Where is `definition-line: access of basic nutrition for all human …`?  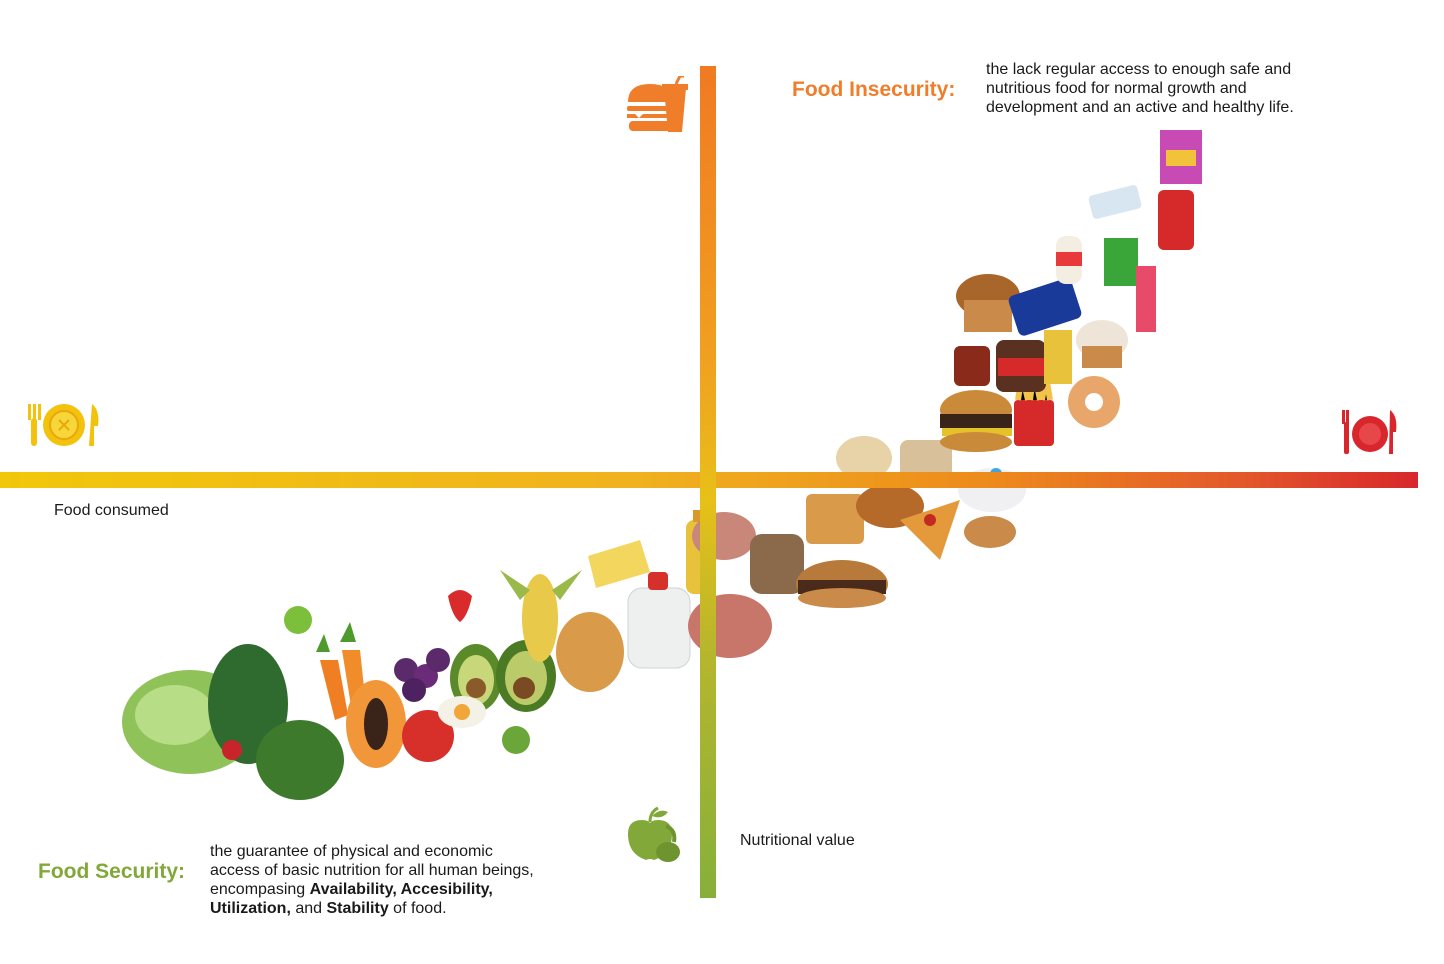 definition-line: access of basic nutrition for all human … is located at coordinates (372, 870).